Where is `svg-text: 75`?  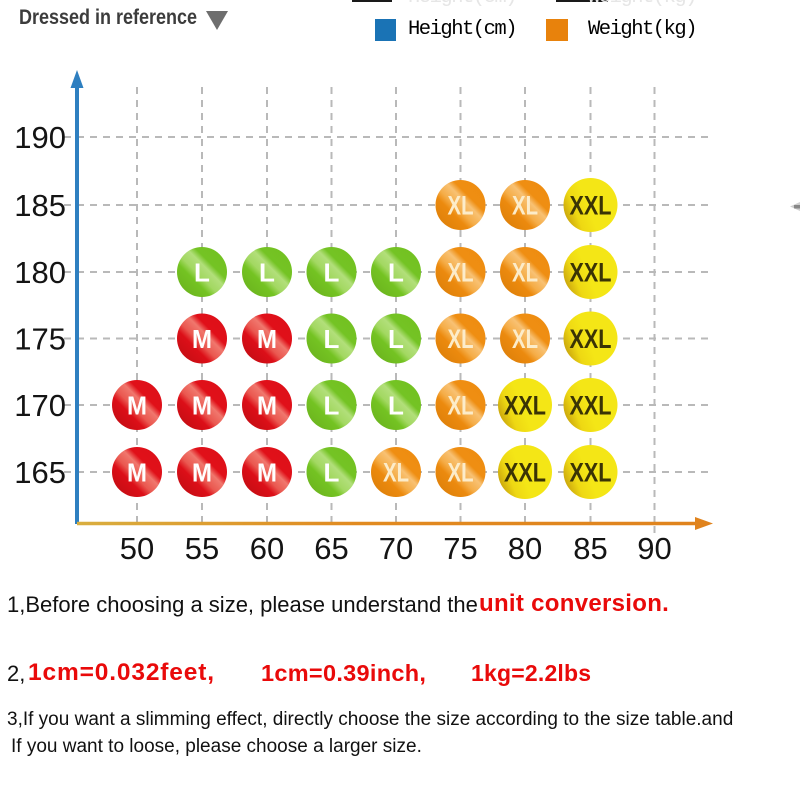
svg-text: 75 is located at coordinates (460, 548).